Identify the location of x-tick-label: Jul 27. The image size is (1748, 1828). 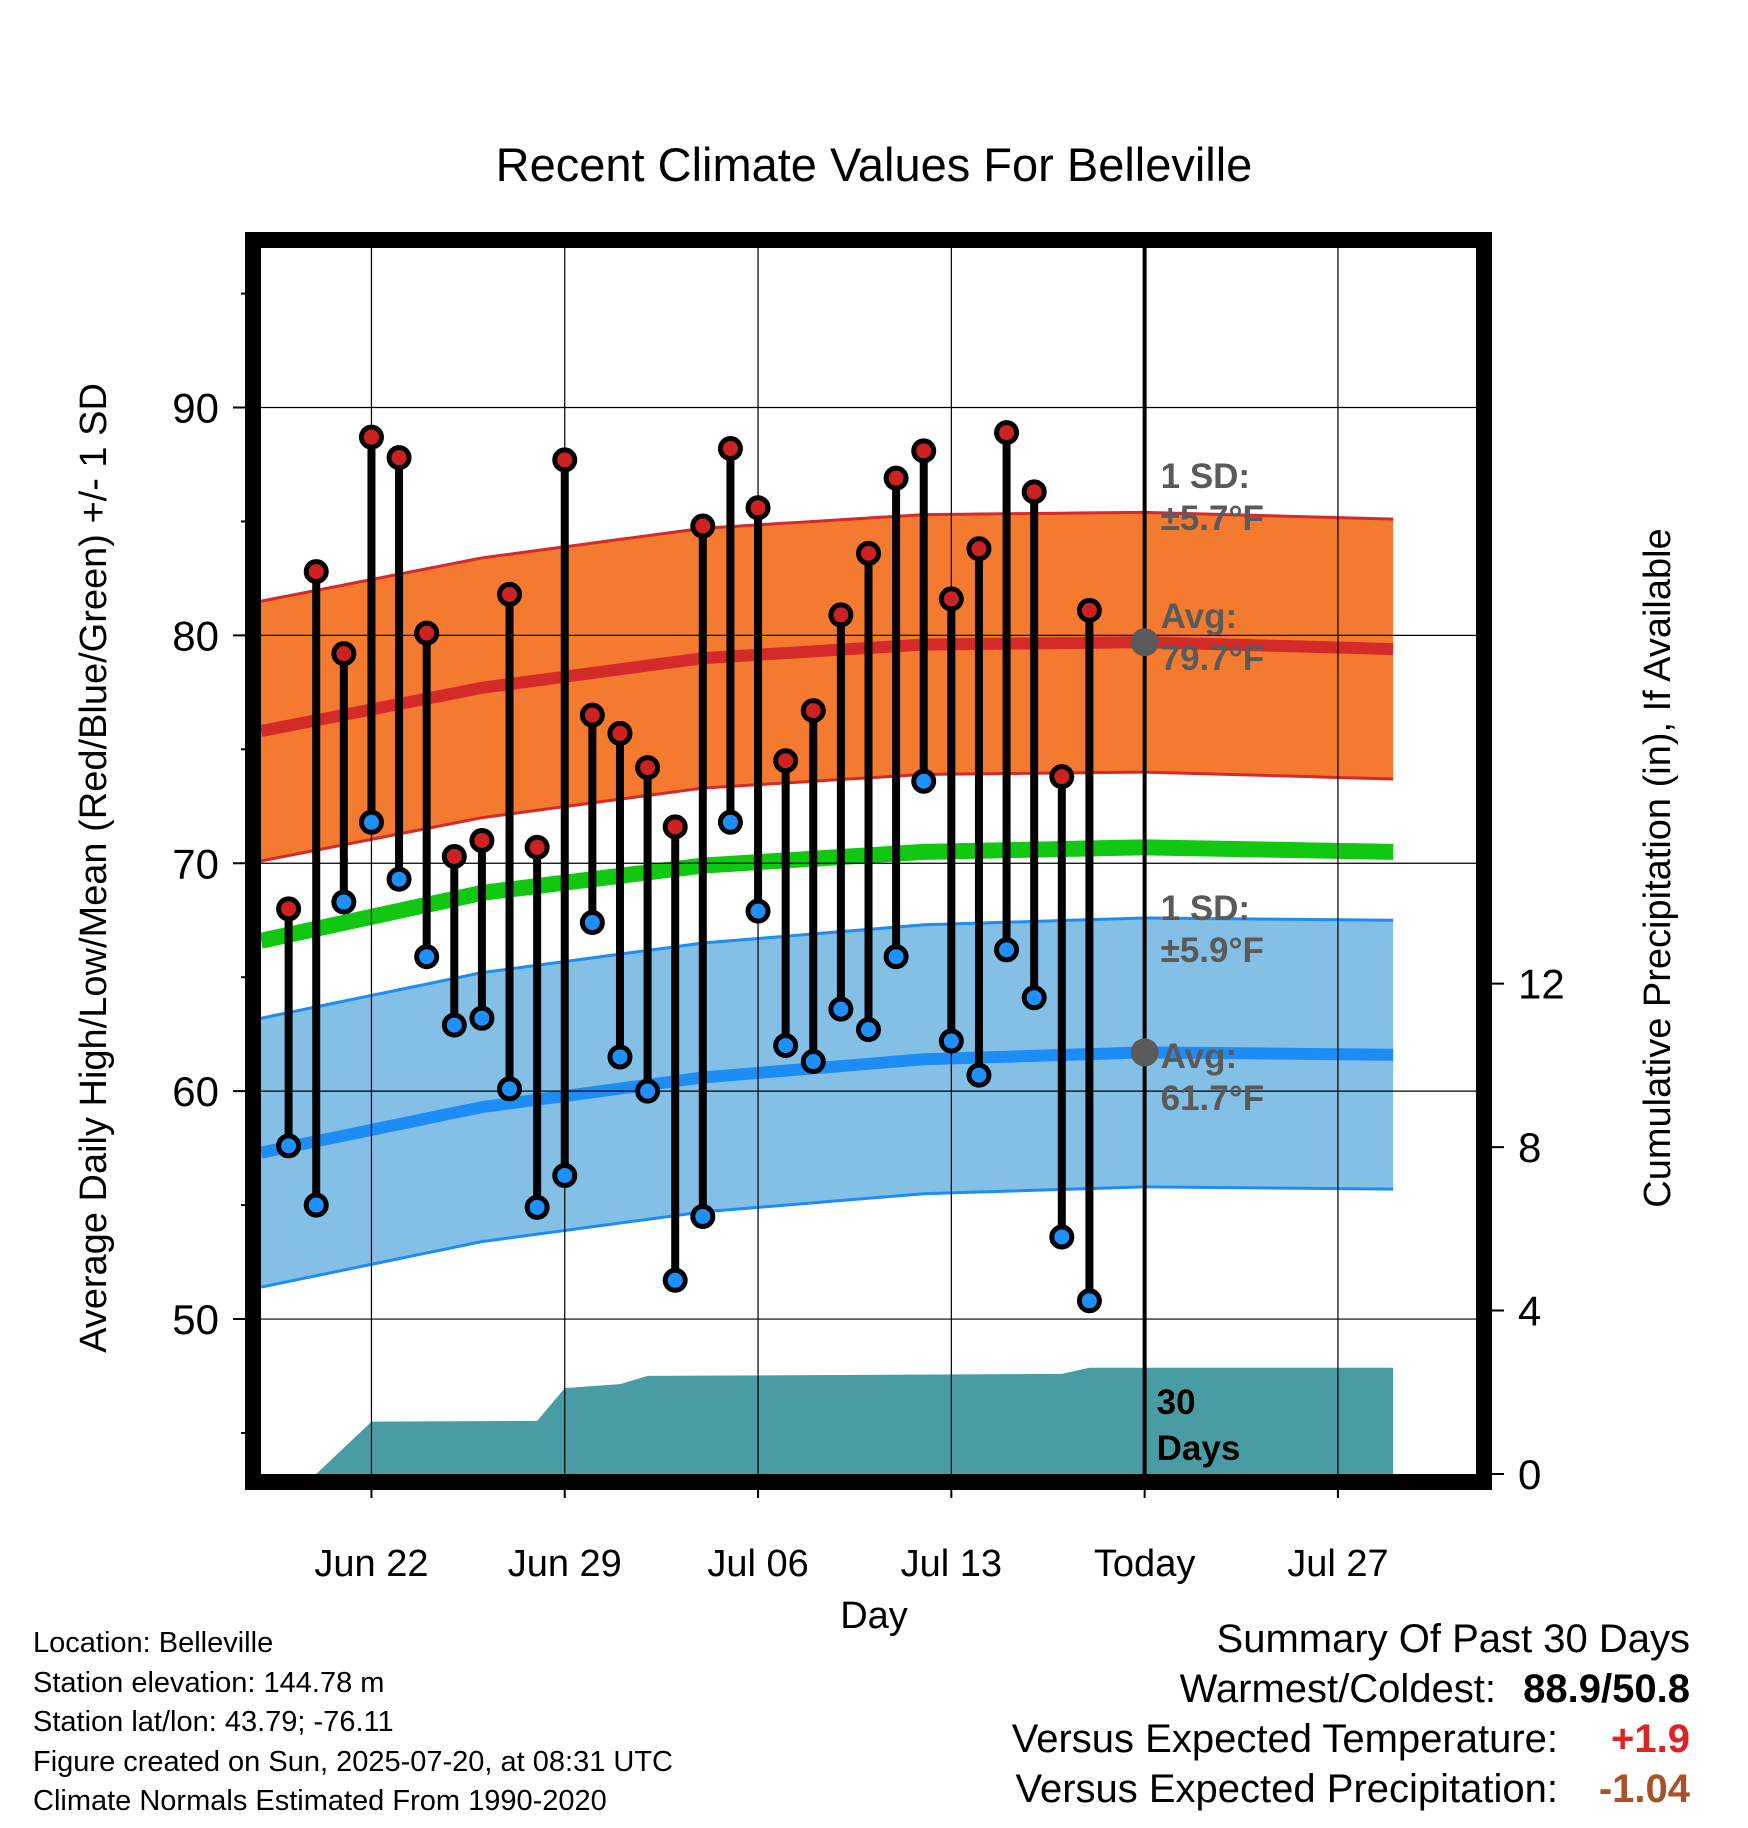
(1337, 1564).